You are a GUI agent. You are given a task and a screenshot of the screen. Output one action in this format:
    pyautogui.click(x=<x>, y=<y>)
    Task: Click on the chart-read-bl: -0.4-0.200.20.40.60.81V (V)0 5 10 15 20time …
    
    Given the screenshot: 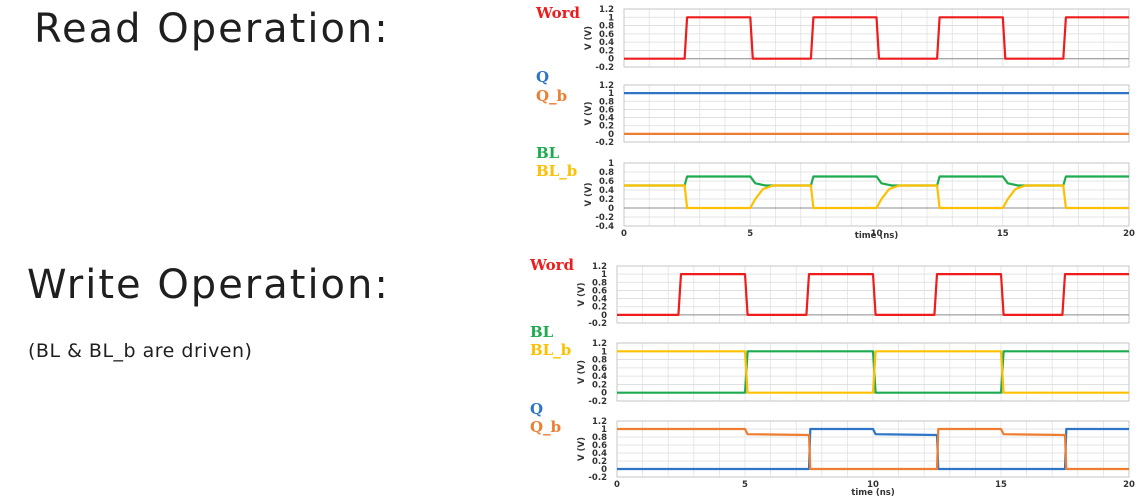 What is the action you would take?
    pyautogui.click(x=835, y=192)
    